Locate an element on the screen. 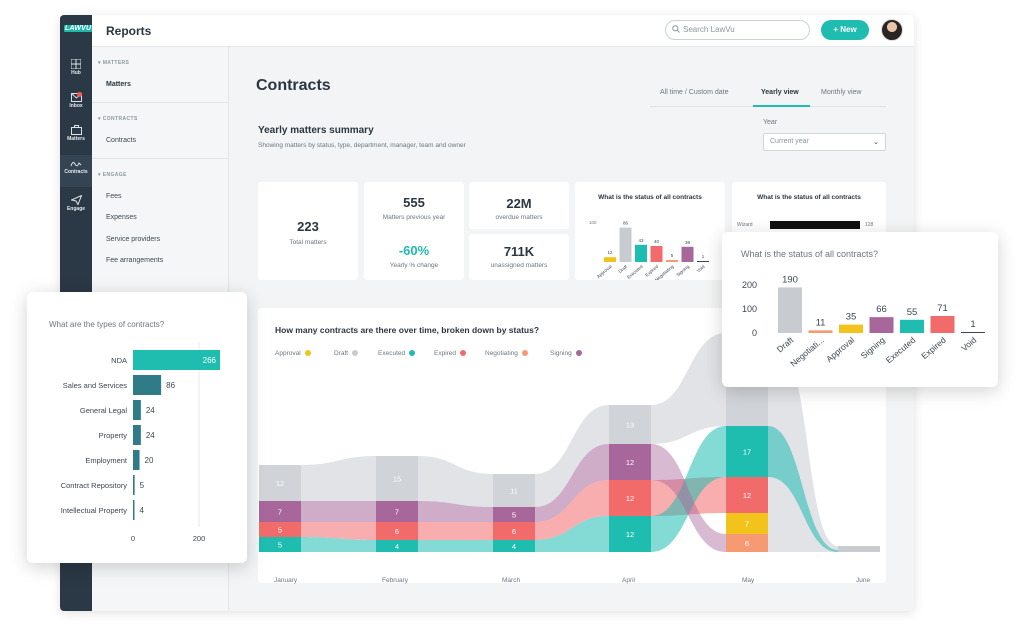  value-label: 4 is located at coordinates (142, 510).